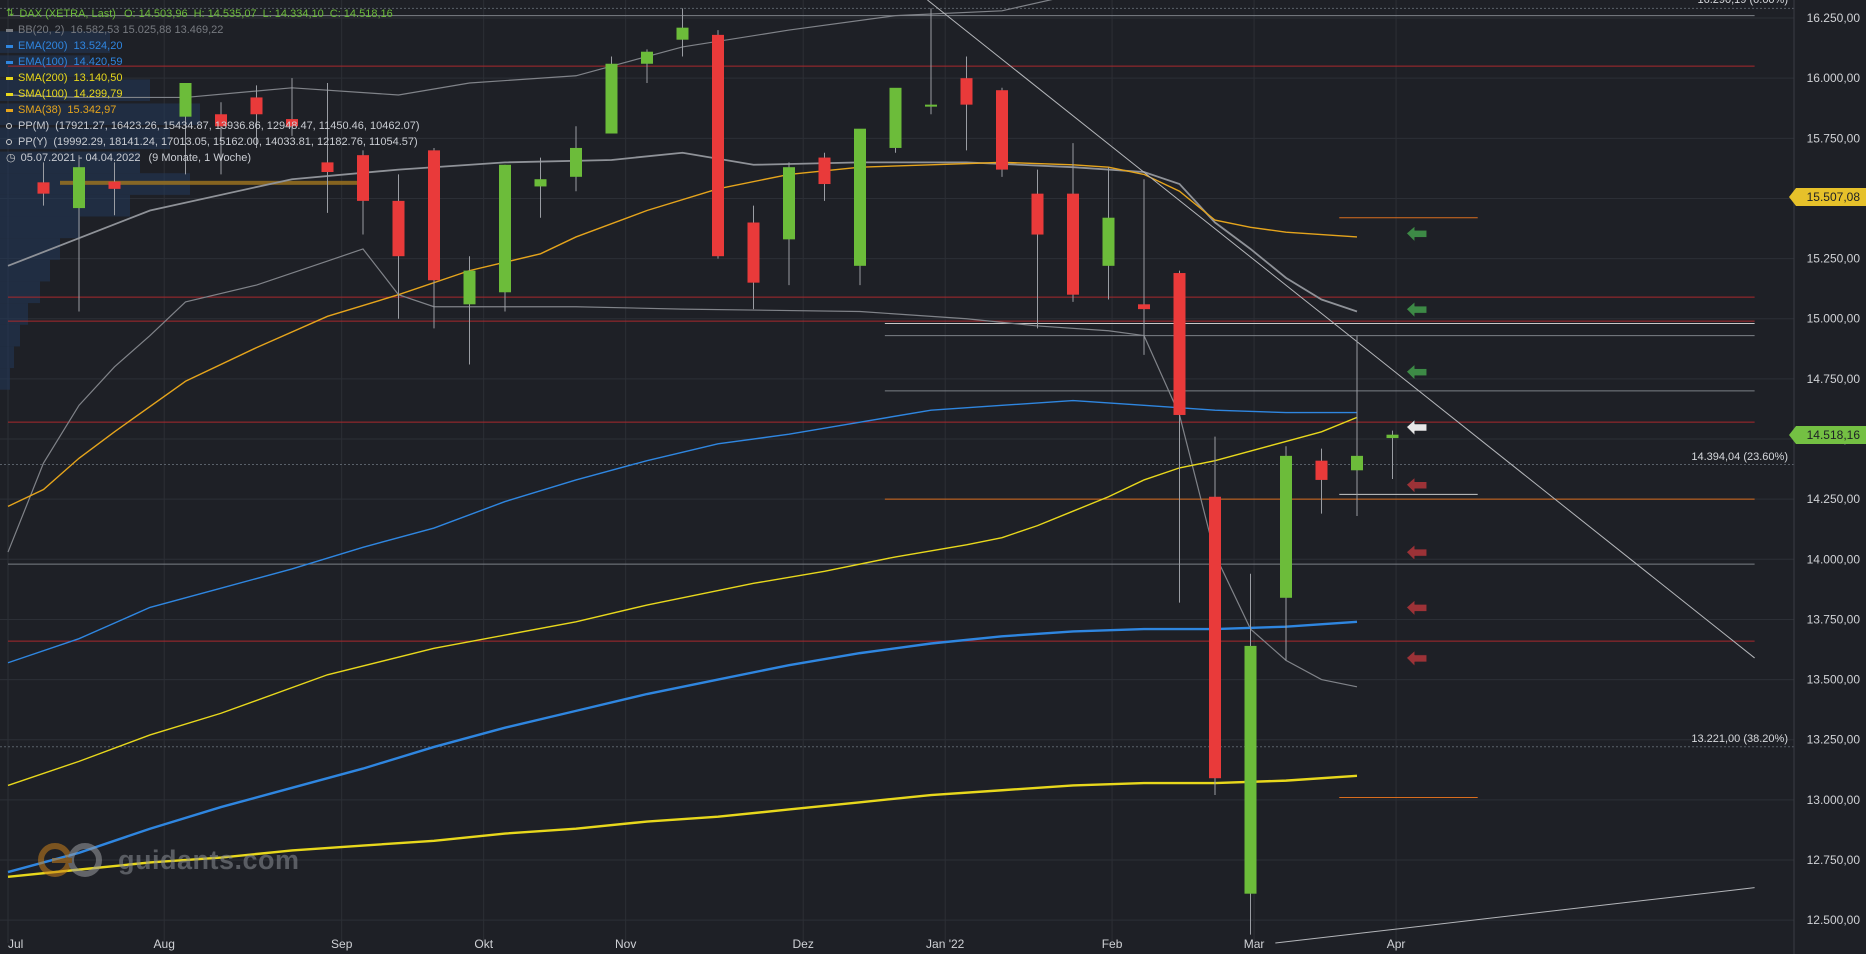 This screenshot has width=1866, height=954. I want to click on indicator-row: SMA(38) 15.342,97, so click(213, 110).